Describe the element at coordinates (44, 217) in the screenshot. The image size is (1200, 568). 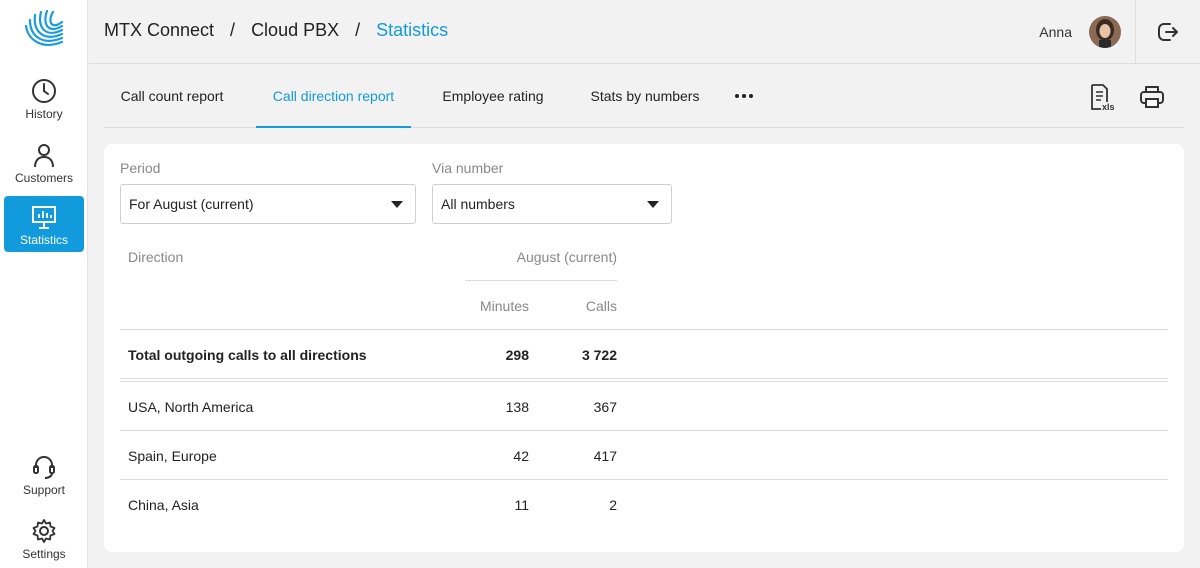
I see `chart-monitor-icon` at that location.